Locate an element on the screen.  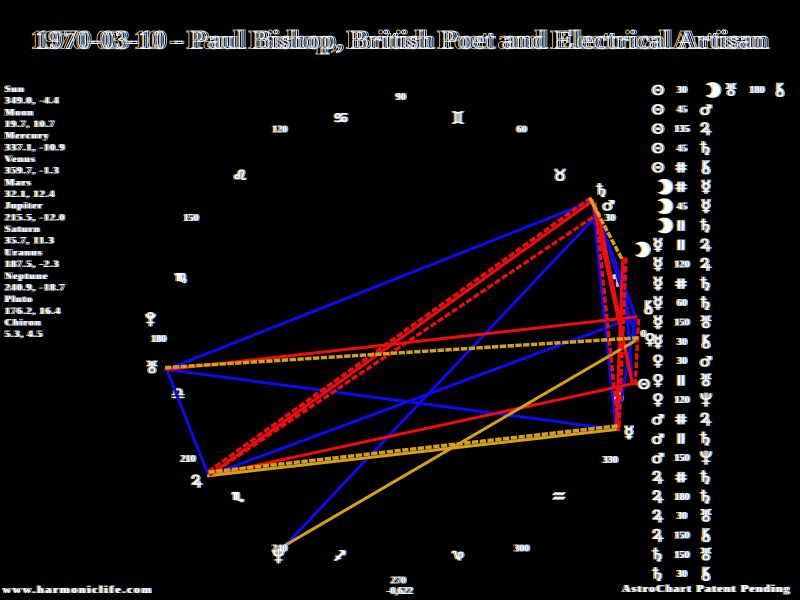
svg-text: Mars is located at coordinates (18, 182).